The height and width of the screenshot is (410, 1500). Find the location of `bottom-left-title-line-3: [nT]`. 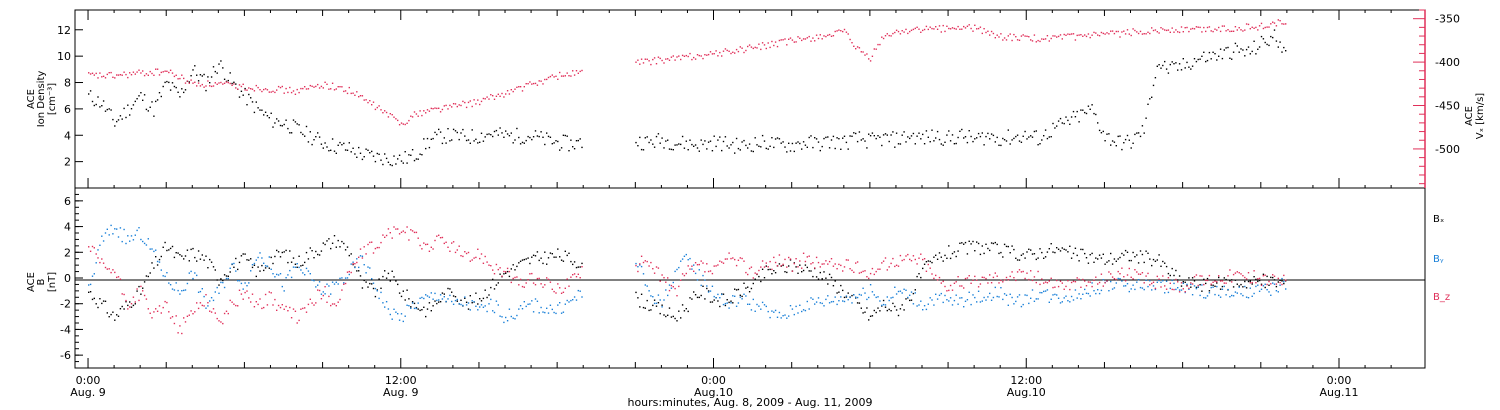

bottom-left-title-line-3: [nT] is located at coordinates (52, 282).